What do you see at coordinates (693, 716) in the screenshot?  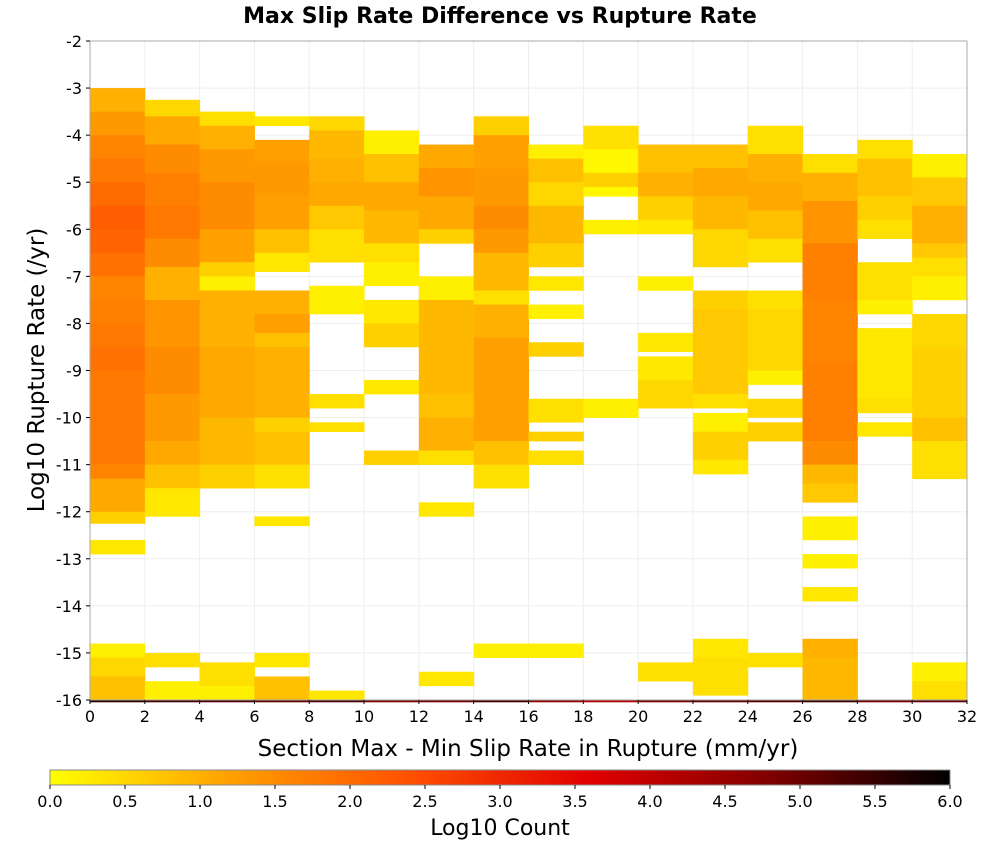 I see `x-tick-label: 22` at bounding box center [693, 716].